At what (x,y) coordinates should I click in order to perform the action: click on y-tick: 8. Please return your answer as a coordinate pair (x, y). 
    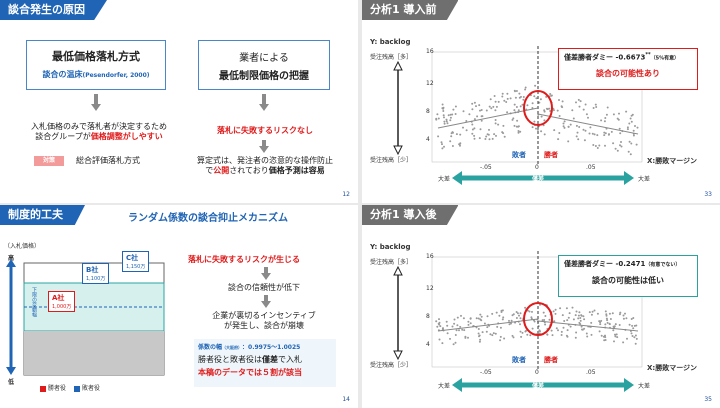
    Looking at the image, I should click on (428, 316).